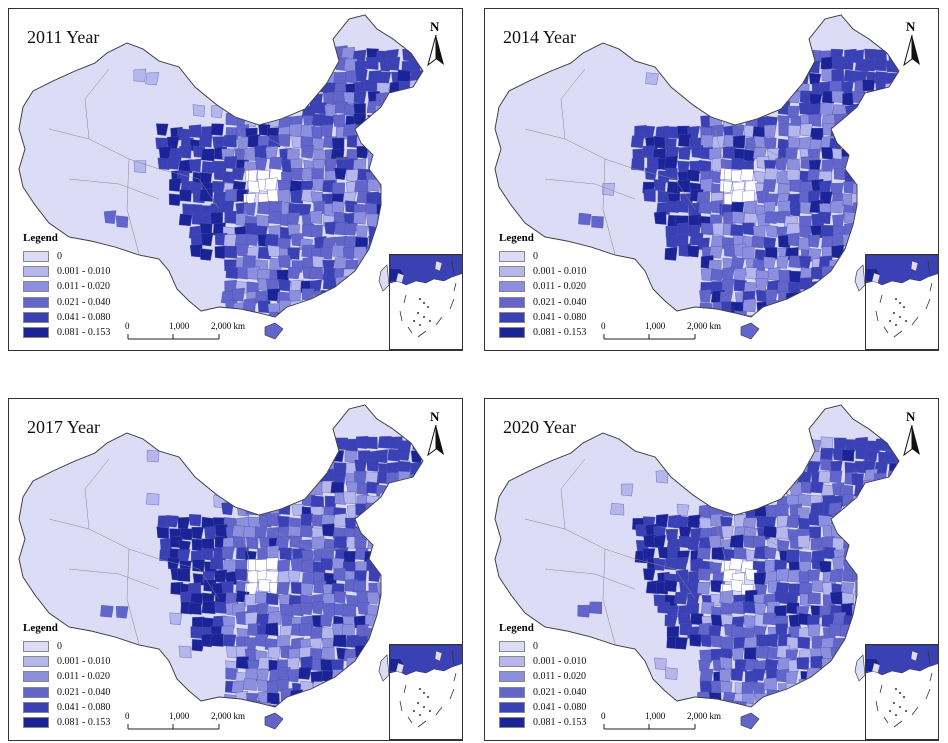 The width and height of the screenshot is (948, 743). What do you see at coordinates (560, 723) in the screenshot?
I see `legend-label: 0.081 - 0.153` at bounding box center [560, 723].